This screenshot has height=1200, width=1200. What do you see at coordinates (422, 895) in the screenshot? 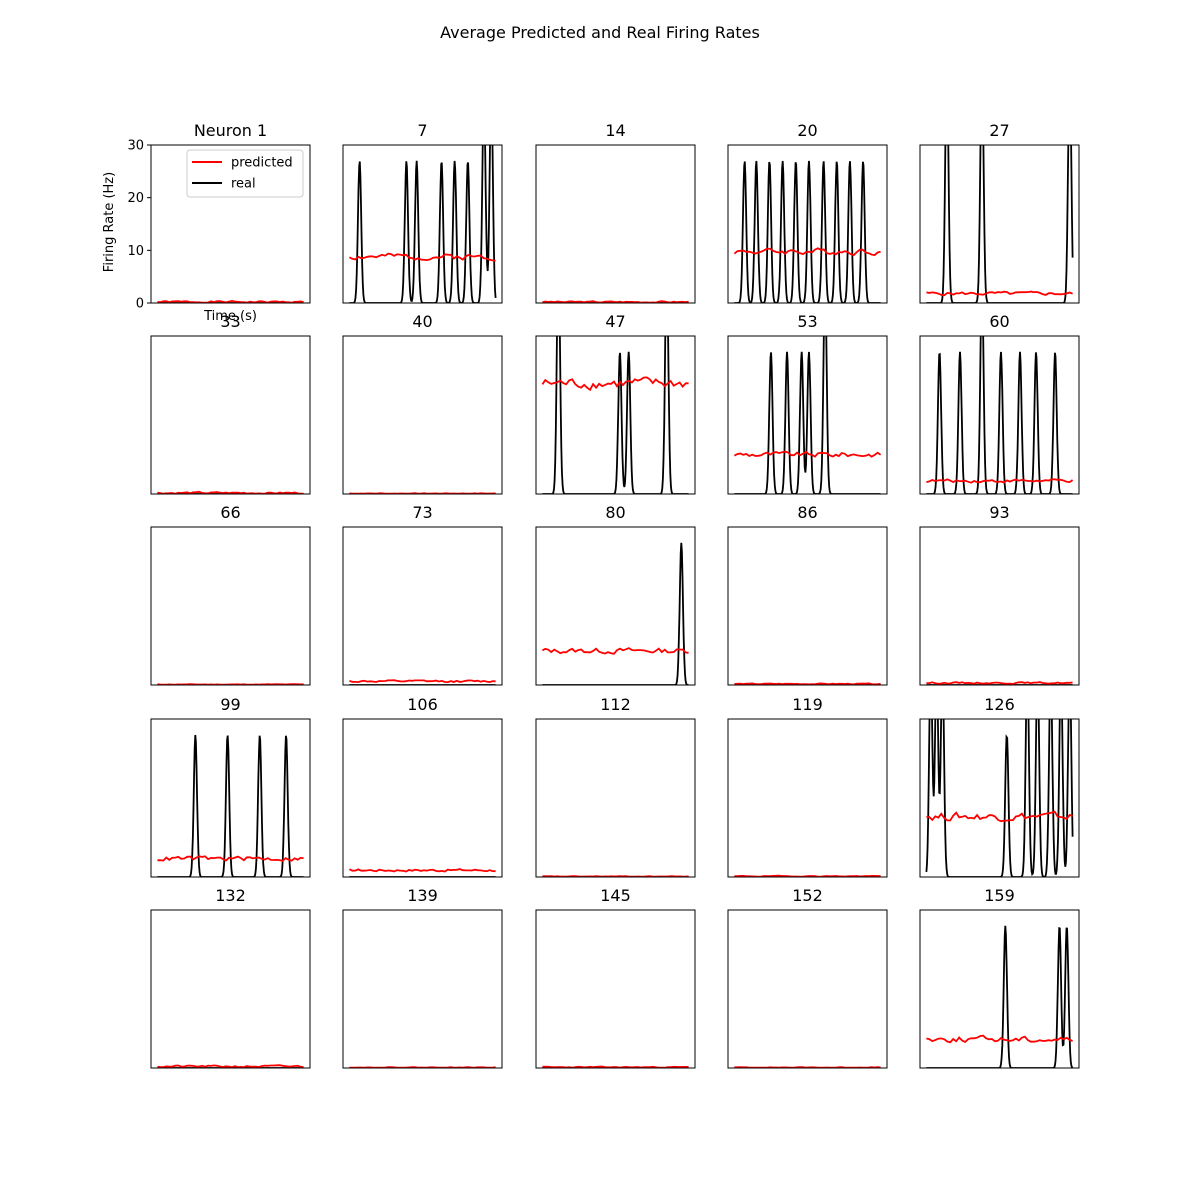
I see `panel-title: 139` at bounding box center [422, 895].